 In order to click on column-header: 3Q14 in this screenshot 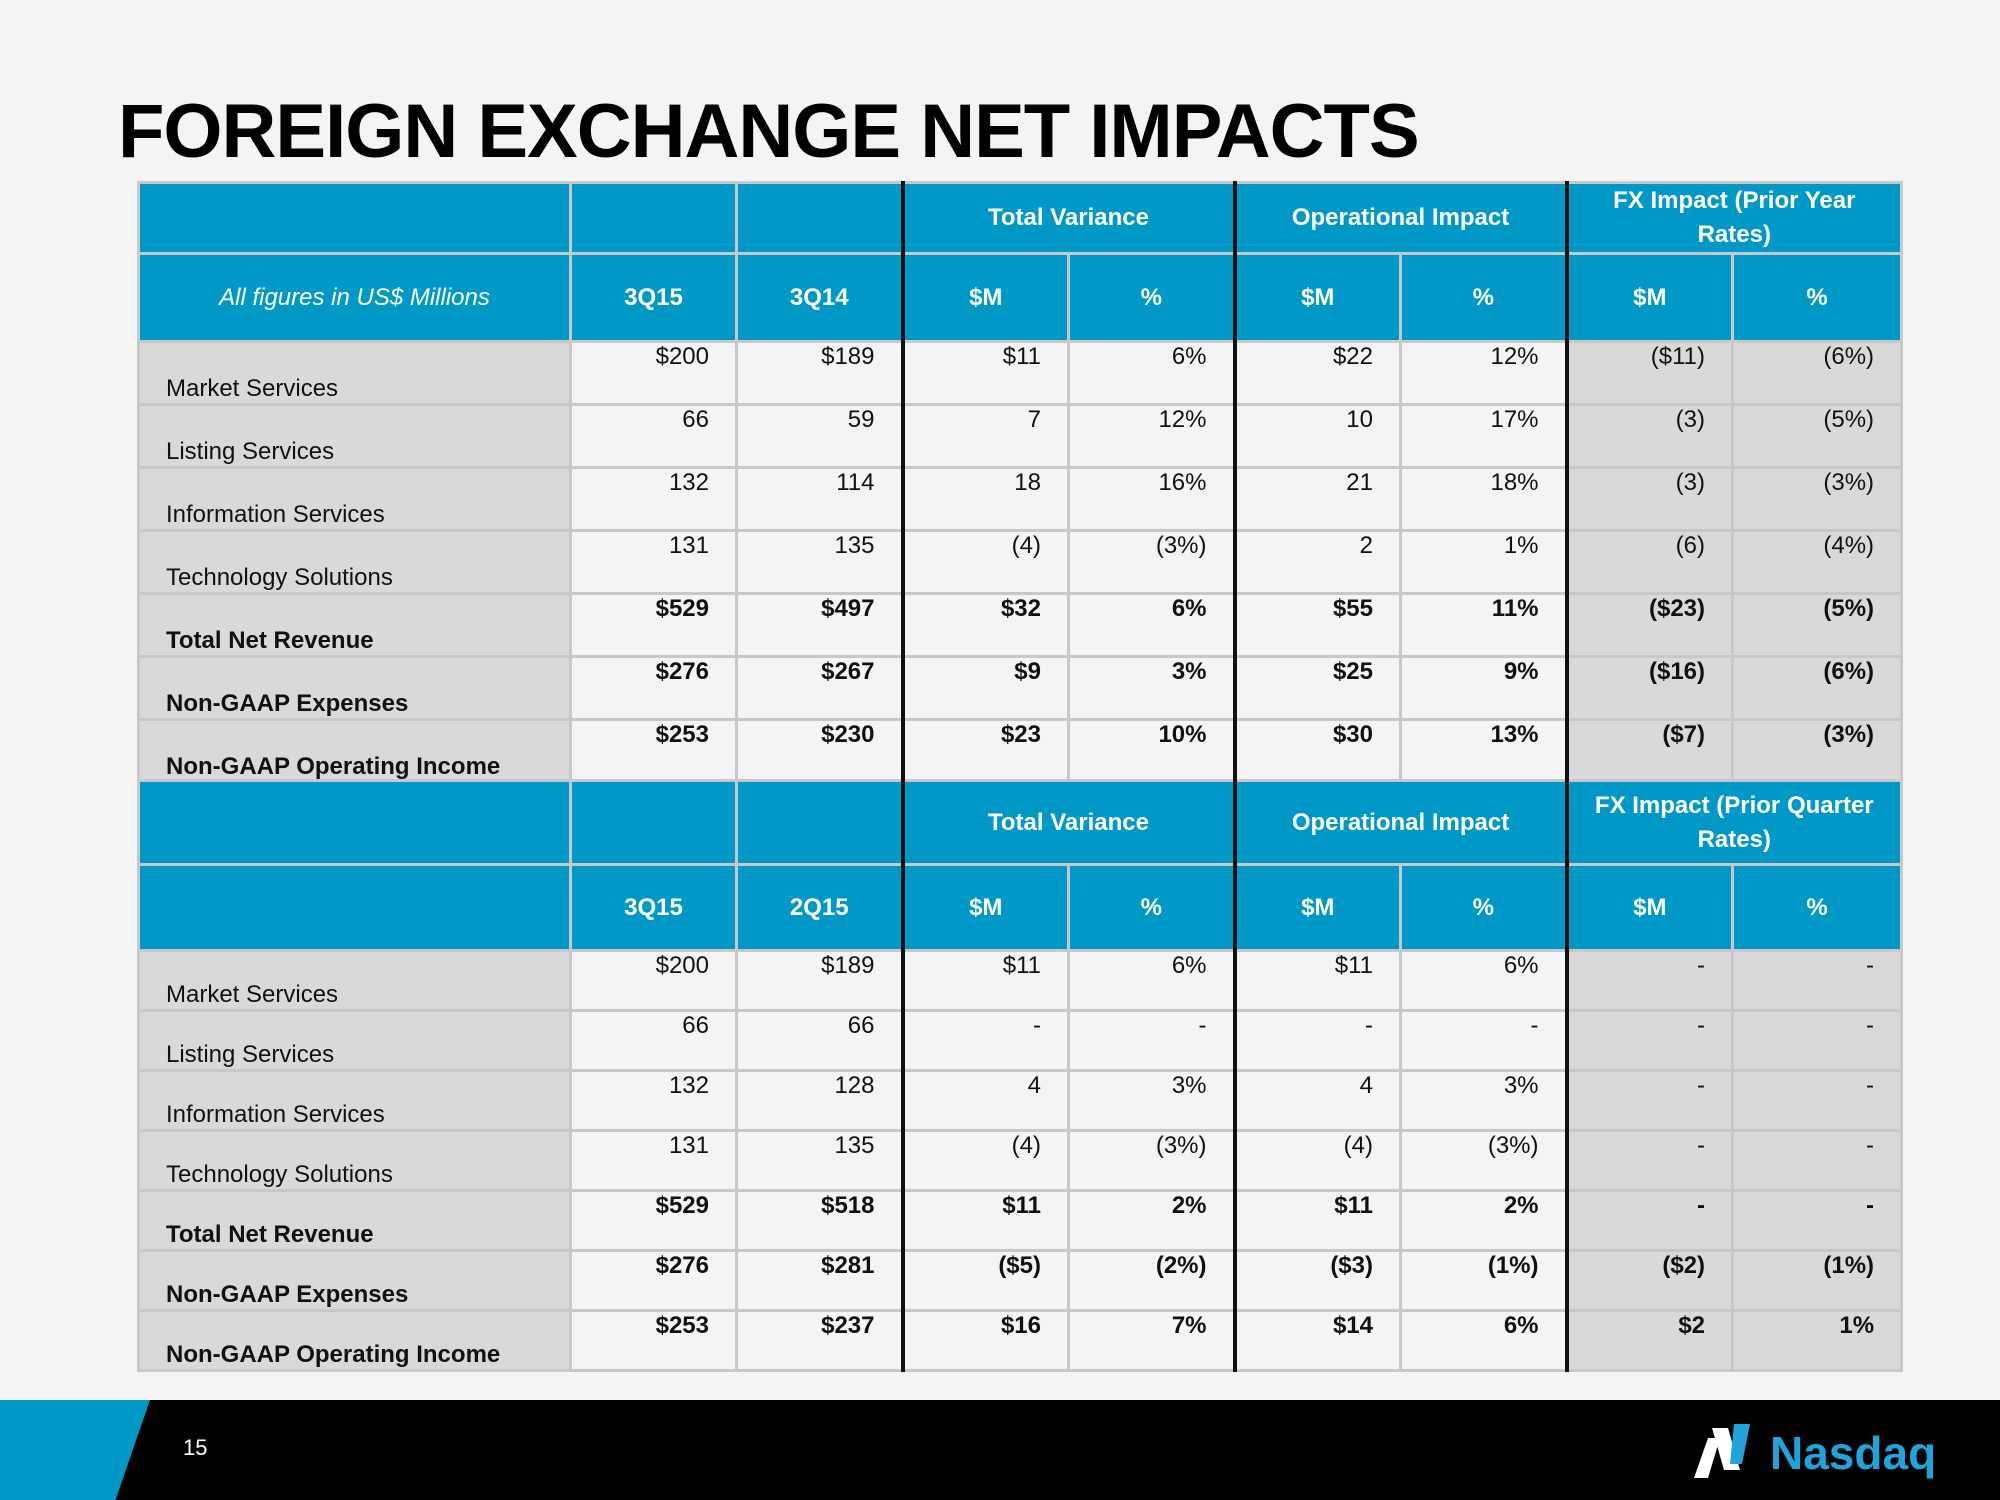, I will do `click(819, 297)`.